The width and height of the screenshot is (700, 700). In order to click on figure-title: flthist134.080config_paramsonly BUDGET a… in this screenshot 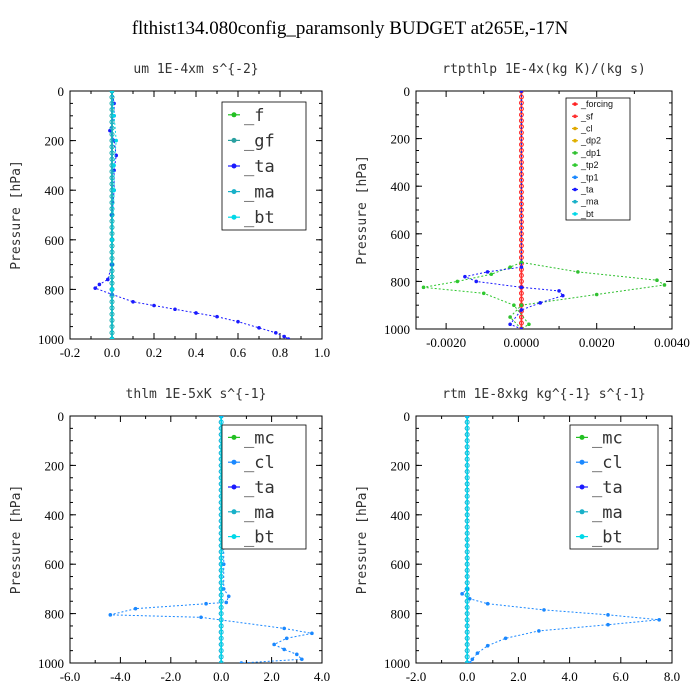, I will do `click(350, 28)`.